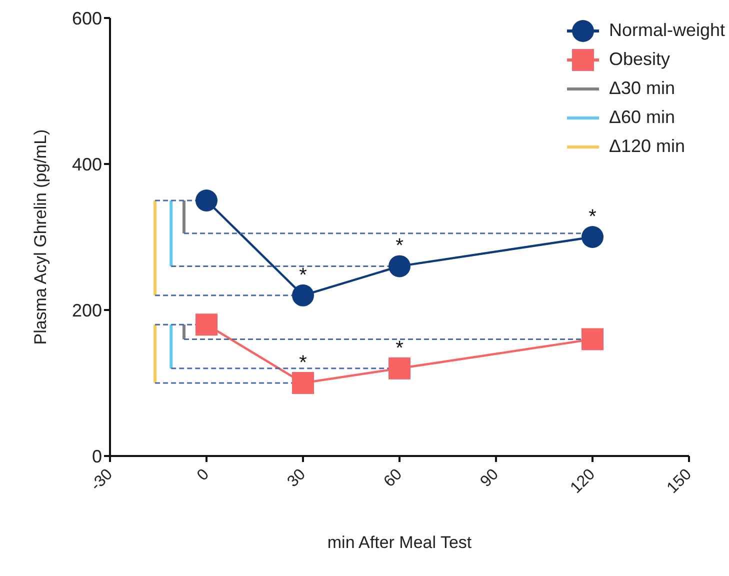 The width and height of the screenshot is (729, 576). What do you see at coordinates (87, 164) in the screenshot?
I see `y-tick-label: 400` at bounding box center [87, 164].